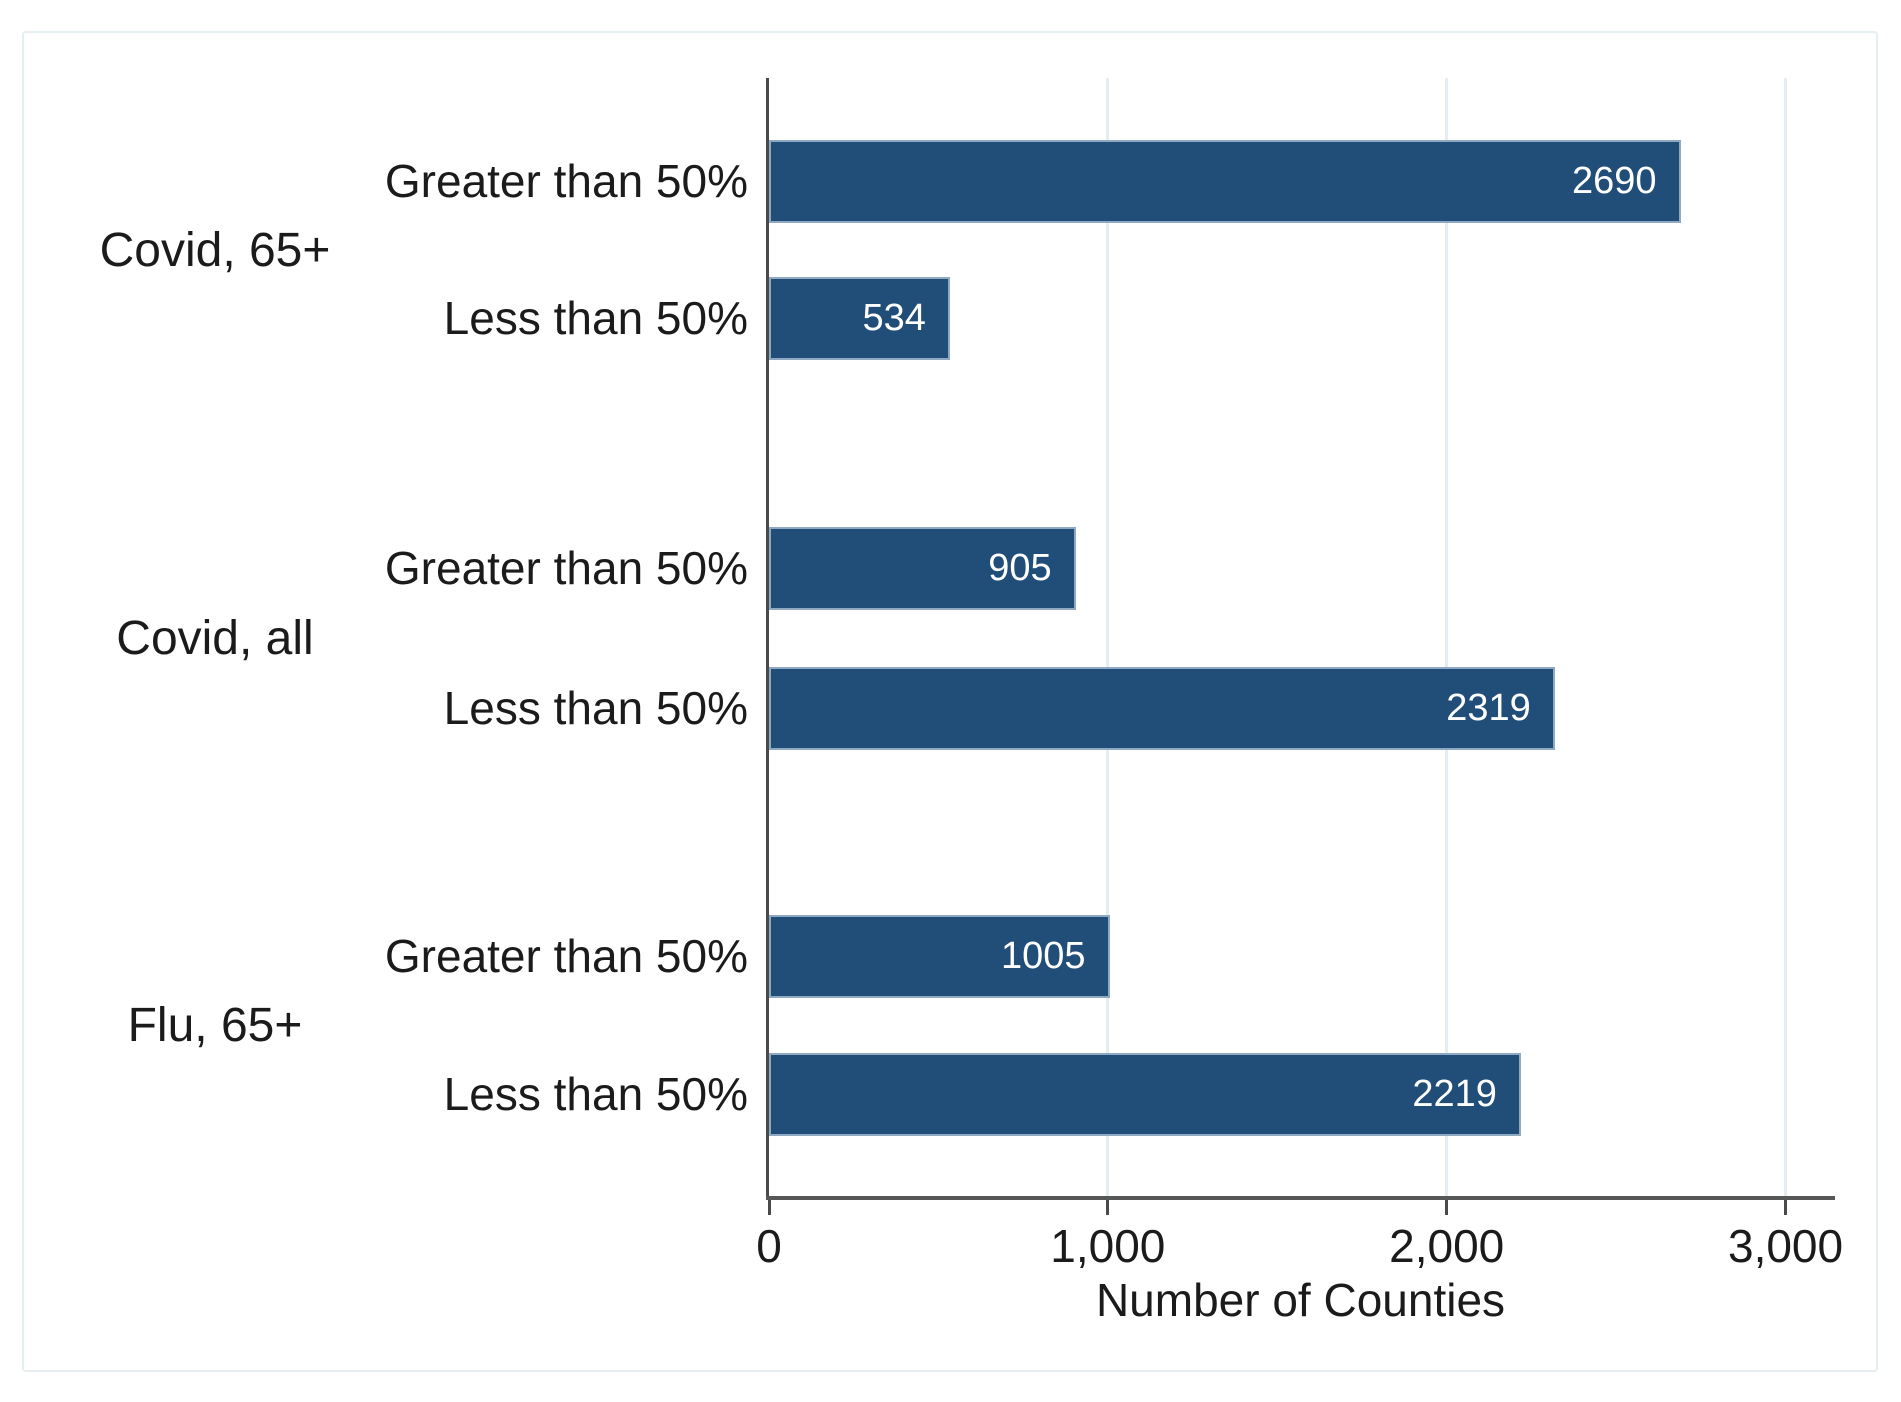  I want to click on y-axis-line, so click(767, 639).